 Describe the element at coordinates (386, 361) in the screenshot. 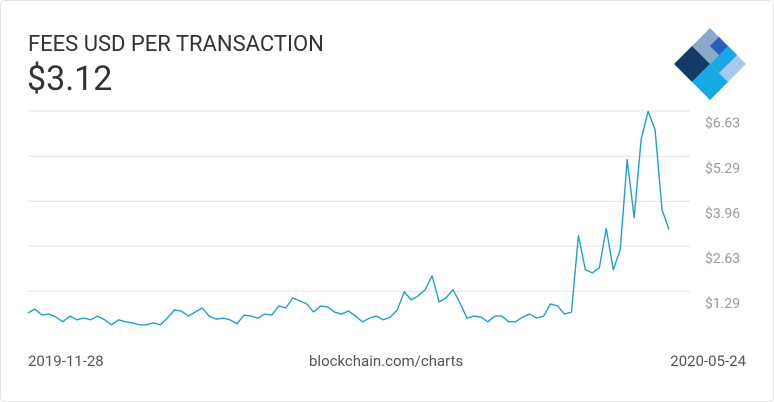

I see `source-label: blockchain.com/charts` at that location.